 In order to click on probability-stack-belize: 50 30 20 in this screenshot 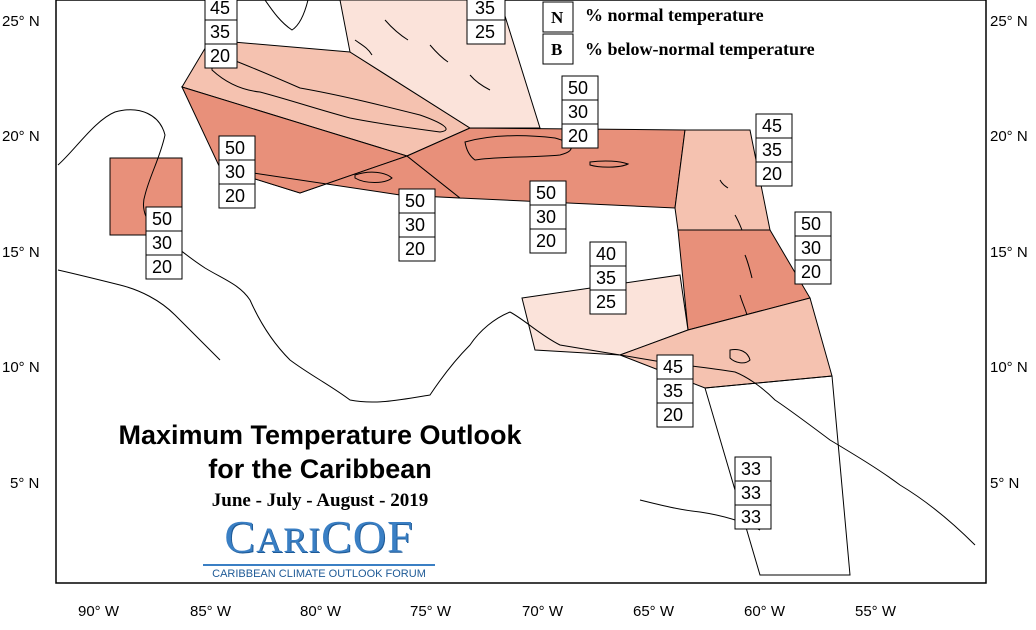, I will do `click(164, 243)`.